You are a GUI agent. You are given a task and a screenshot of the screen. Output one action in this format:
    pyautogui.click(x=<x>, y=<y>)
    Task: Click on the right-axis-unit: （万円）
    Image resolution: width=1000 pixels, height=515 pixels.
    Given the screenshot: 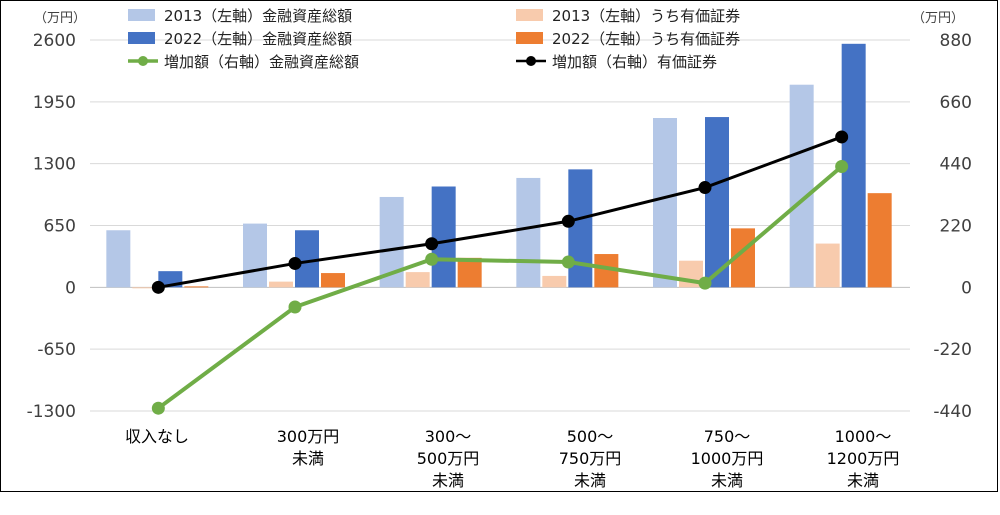 What is the action you would take?
    pyautogui.click(x=938, y=18)
    